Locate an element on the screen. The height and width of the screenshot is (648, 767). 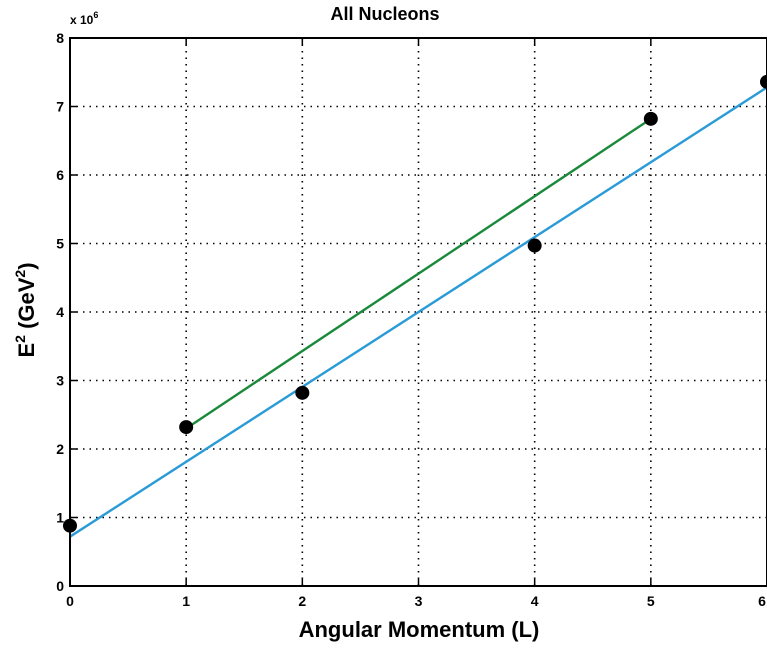
x-tick-label: 2 is located at coordinates (302, 601).